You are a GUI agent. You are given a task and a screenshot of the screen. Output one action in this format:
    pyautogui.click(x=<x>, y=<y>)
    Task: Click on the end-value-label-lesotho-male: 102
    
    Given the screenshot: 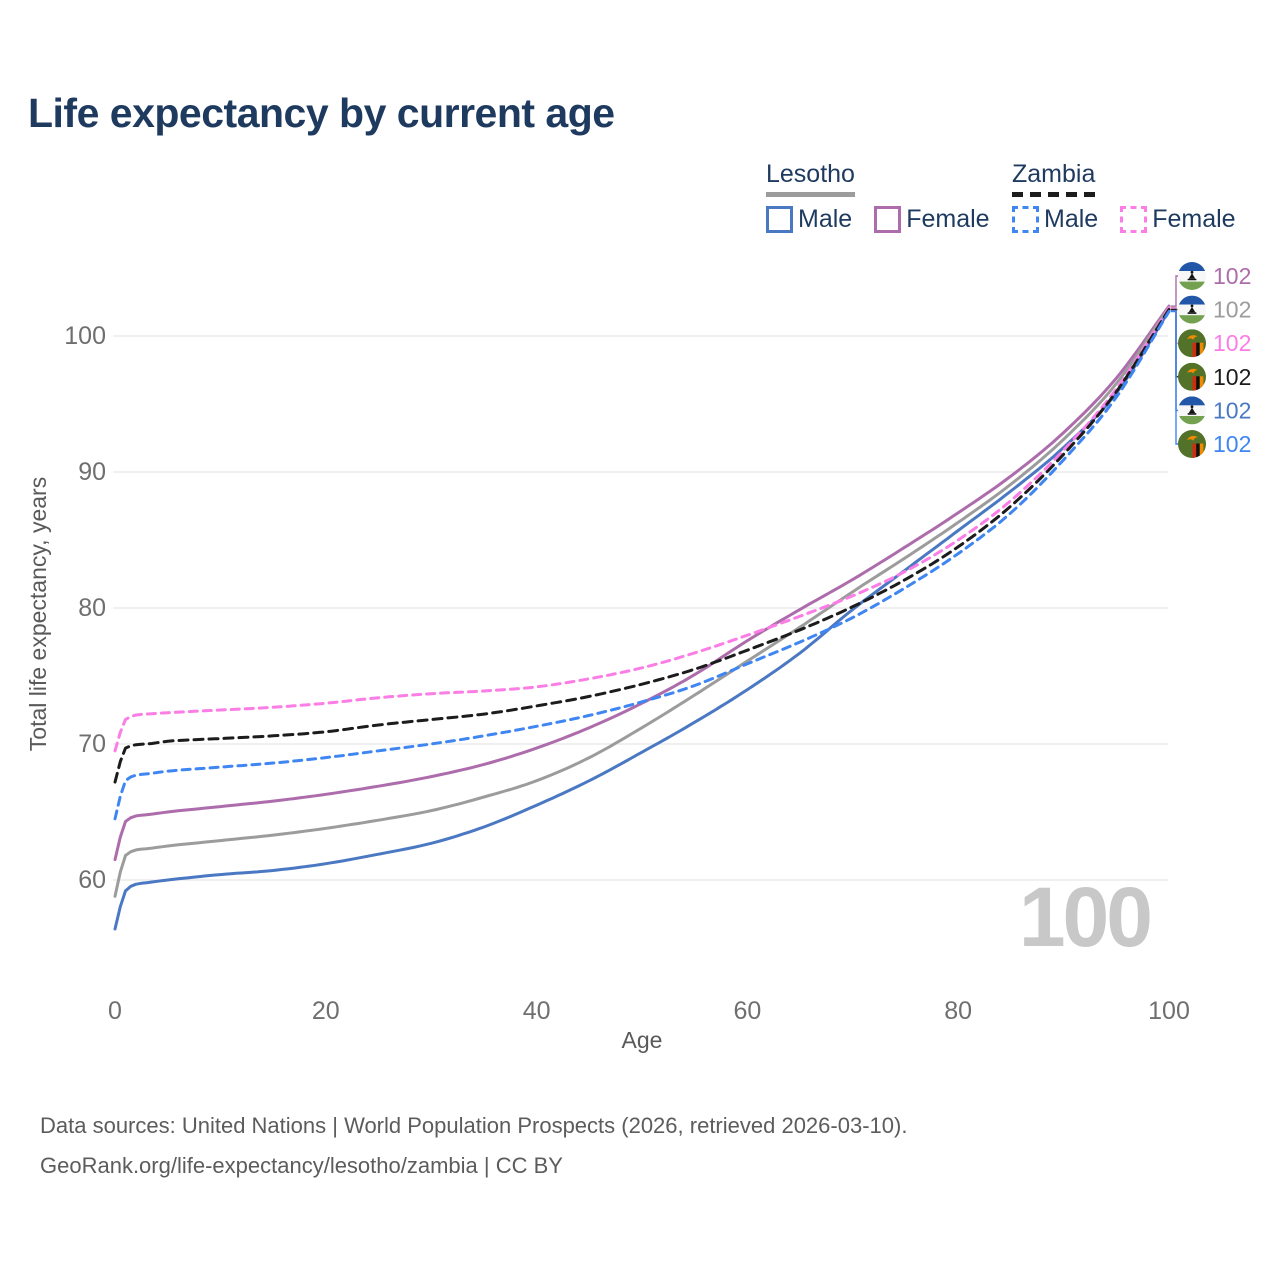 What is the action you would take?
    pyautogui.click(x=1232, y=410)
    